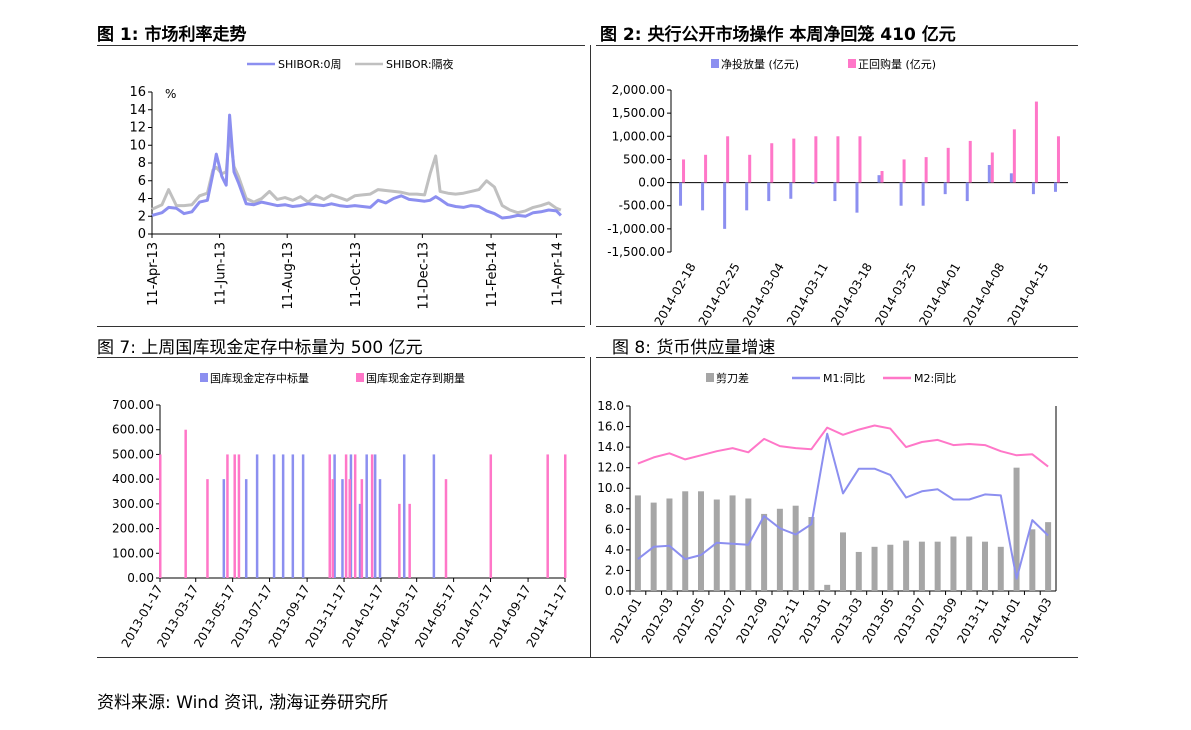  Describe the element at coordinates (837, 326) in the screenshot. I see `middle-rule-right` at that location.